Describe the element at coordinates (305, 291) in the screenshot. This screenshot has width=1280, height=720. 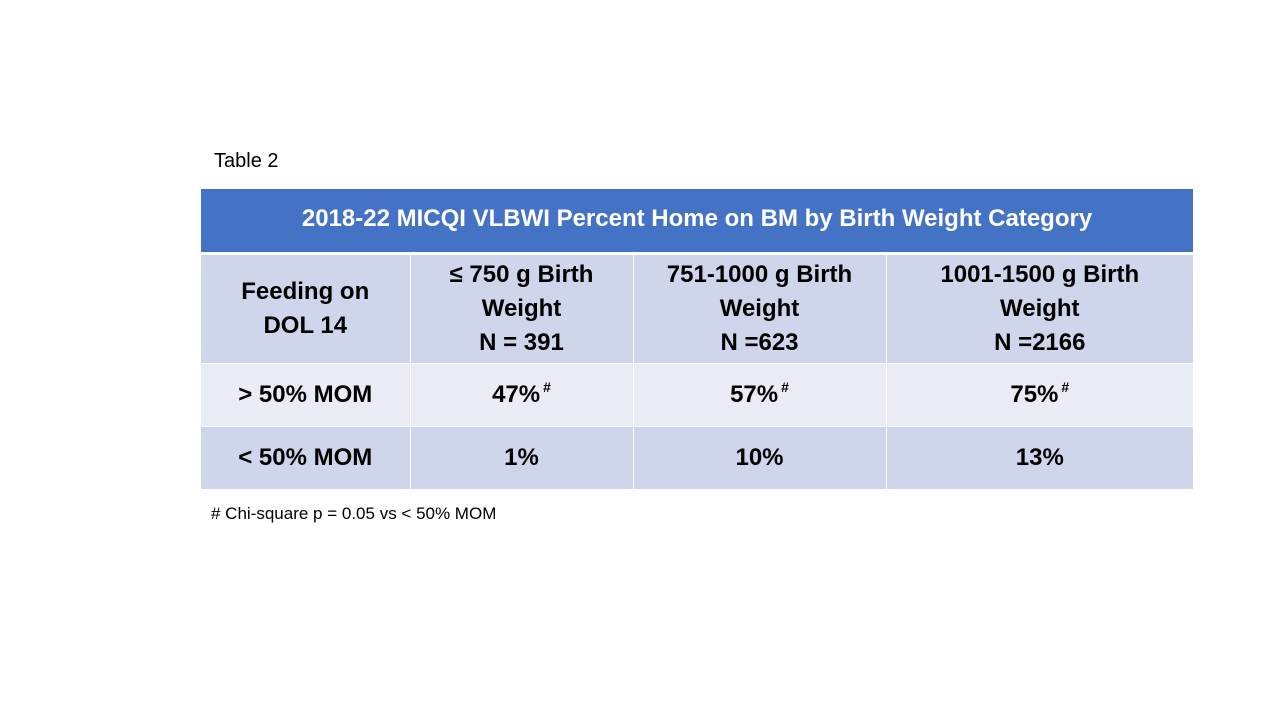
I see `header-line: Feeding on` at that location.